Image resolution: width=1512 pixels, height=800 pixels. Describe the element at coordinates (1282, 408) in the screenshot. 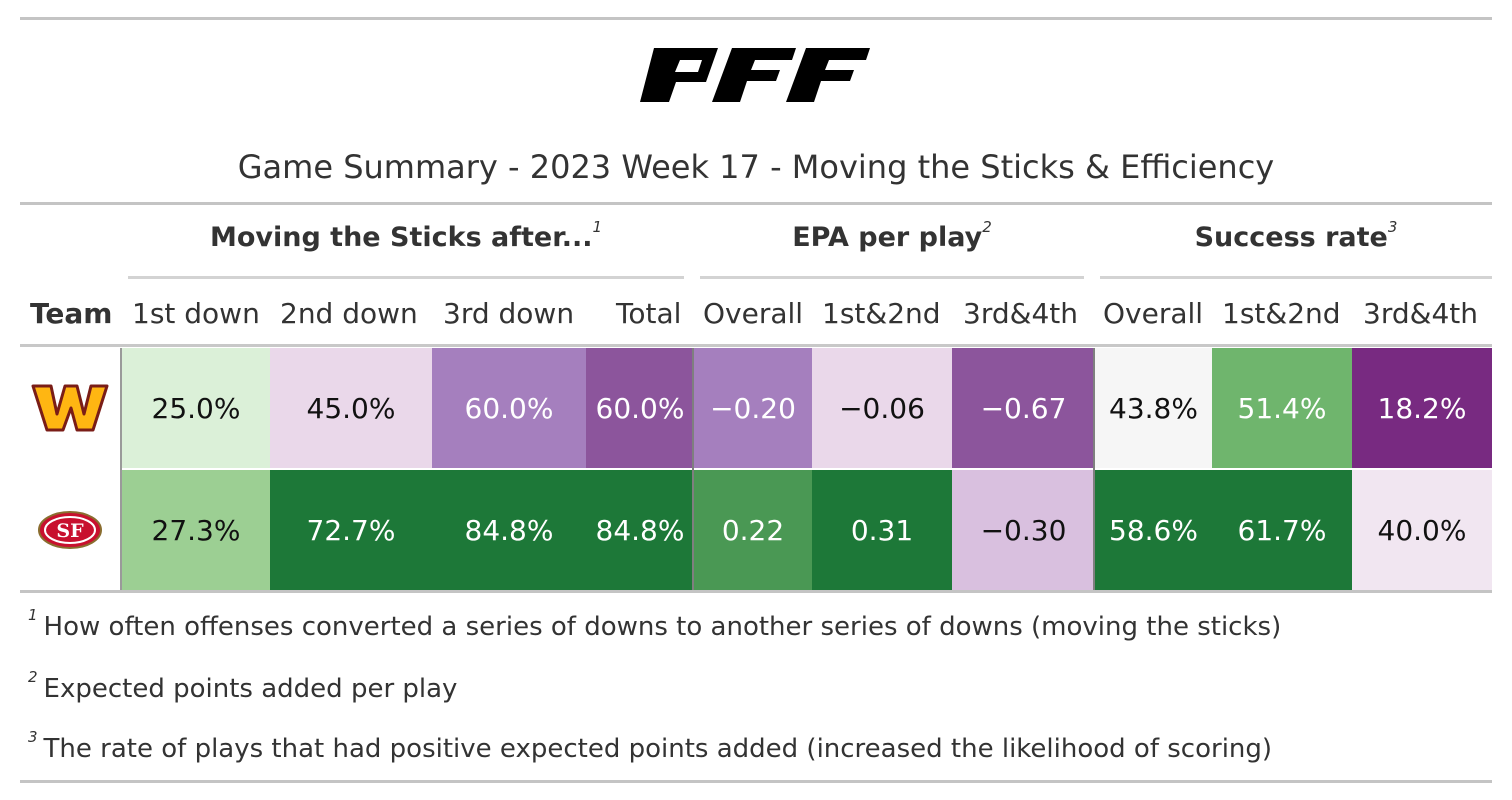

I see `table-cell: 51.4%` at that location.